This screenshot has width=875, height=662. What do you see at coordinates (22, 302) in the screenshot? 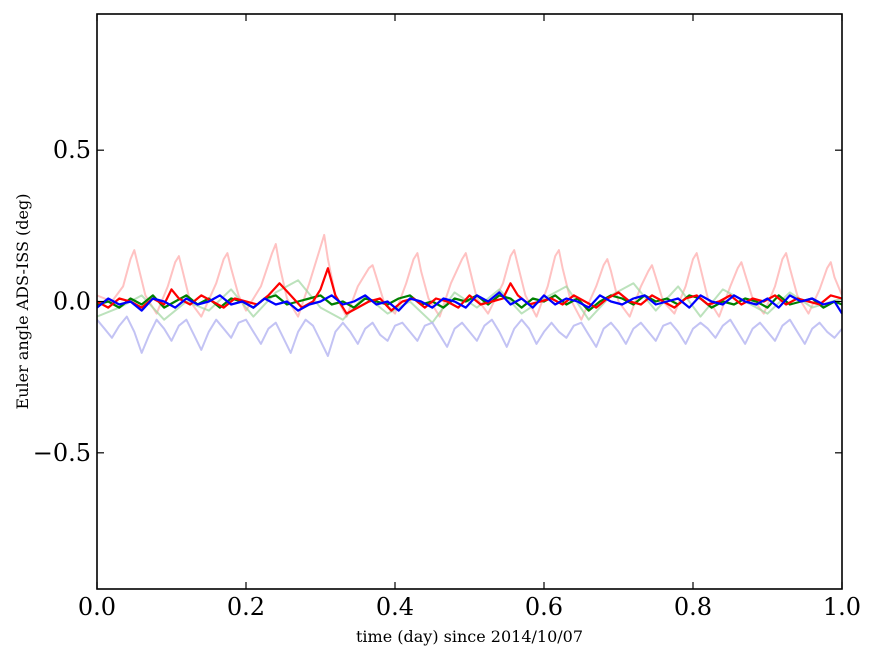
I see `y-axis-label: Euler angle ADS-ISS (deg)` at bounding box center [22, 302].